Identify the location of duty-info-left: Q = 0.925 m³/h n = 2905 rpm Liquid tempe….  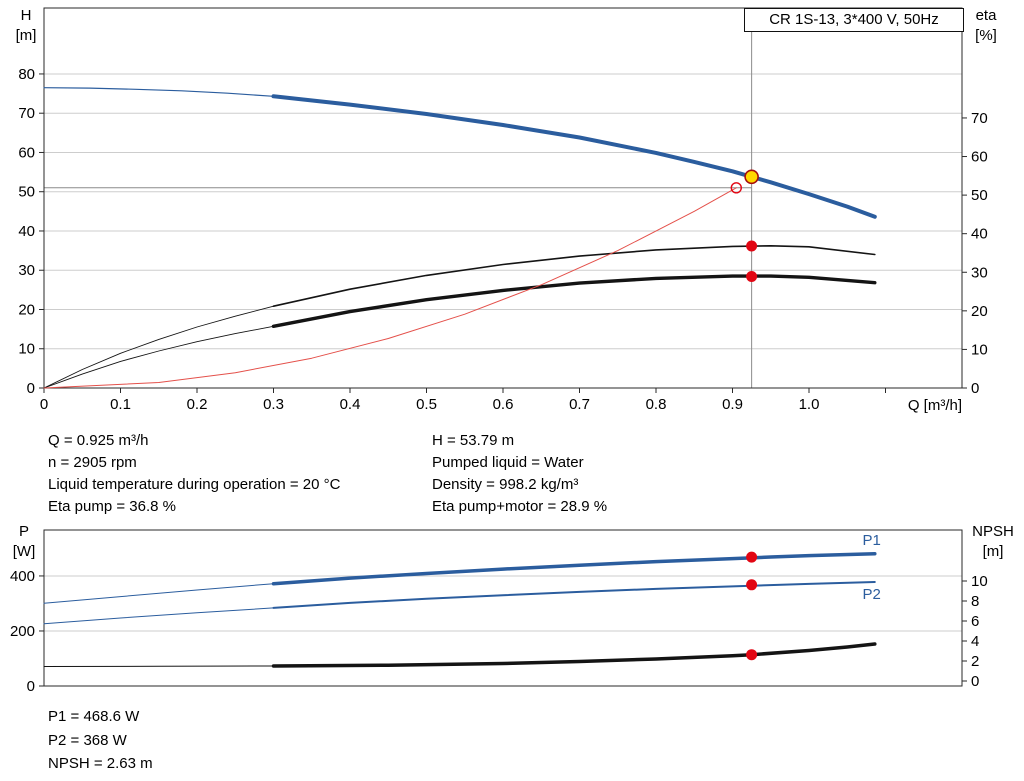
(194, 474).